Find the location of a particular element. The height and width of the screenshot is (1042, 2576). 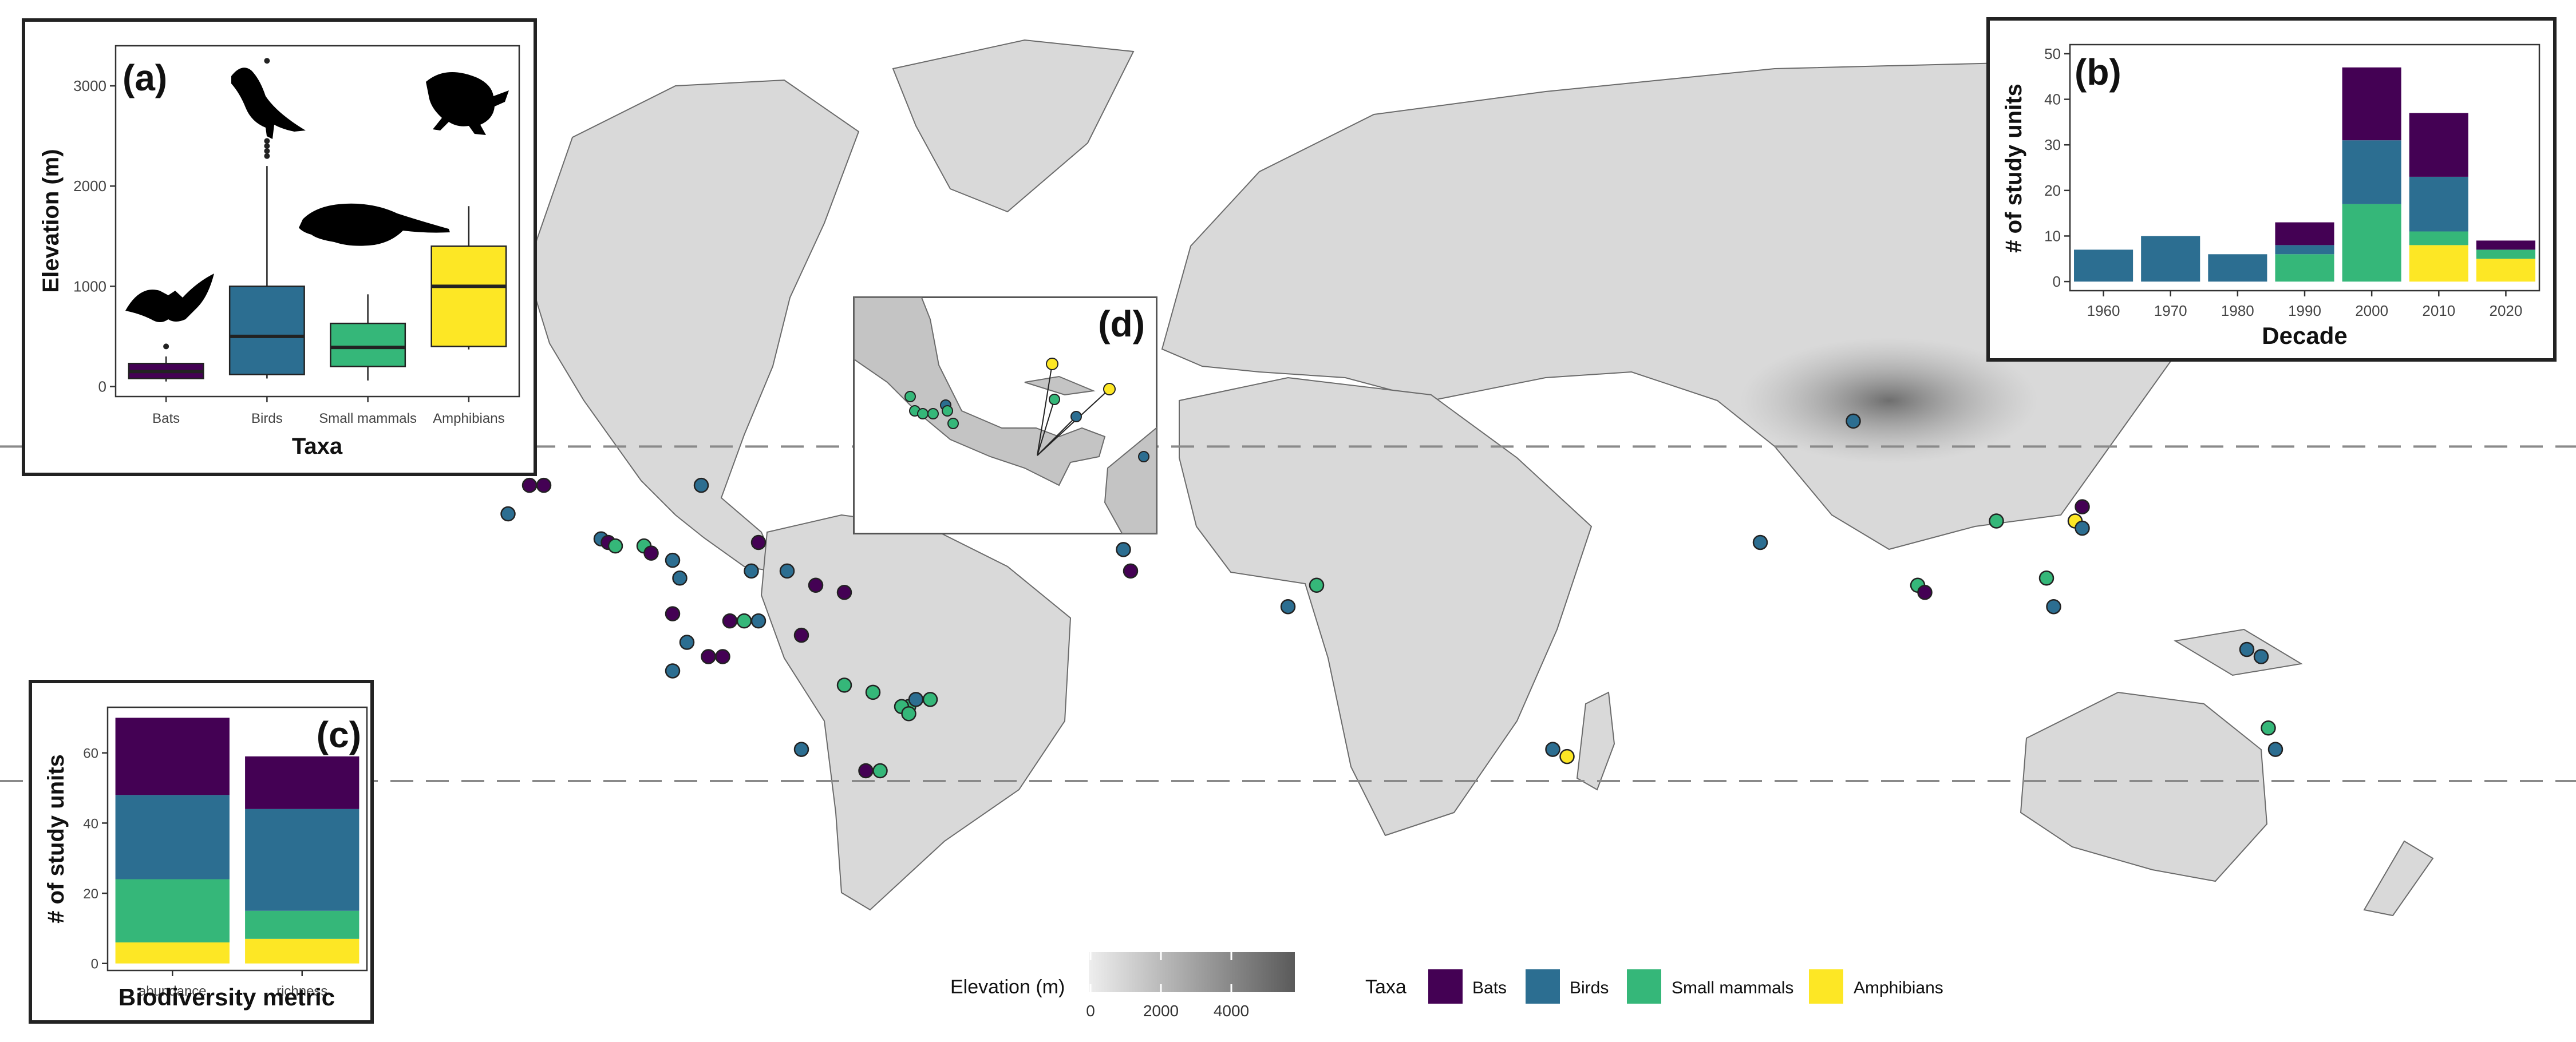

y-tick-label: 10 is located at coordinates (2052, 235).